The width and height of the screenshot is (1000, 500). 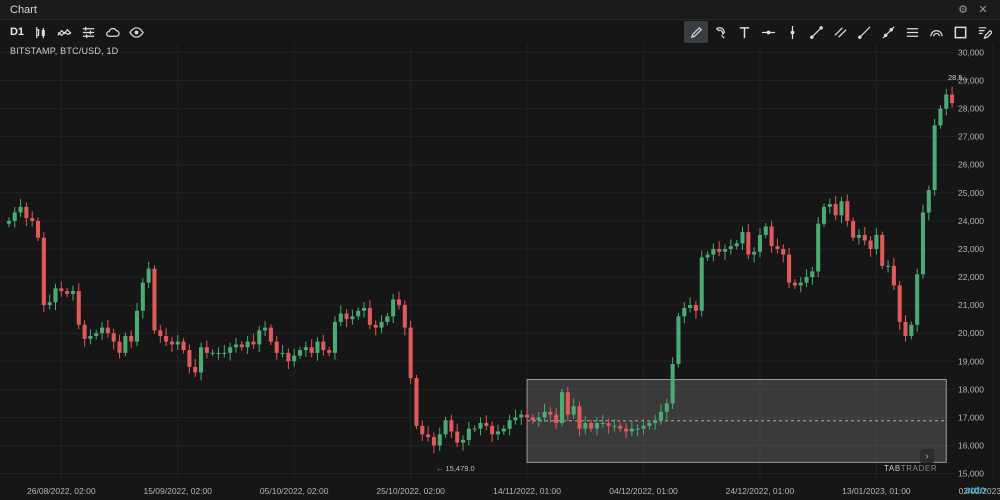 What do you see at coordinates (455, 468) in the screenshot?
I see `low-price-marker: ← 15,479.0` at bounding box center [455, 468].